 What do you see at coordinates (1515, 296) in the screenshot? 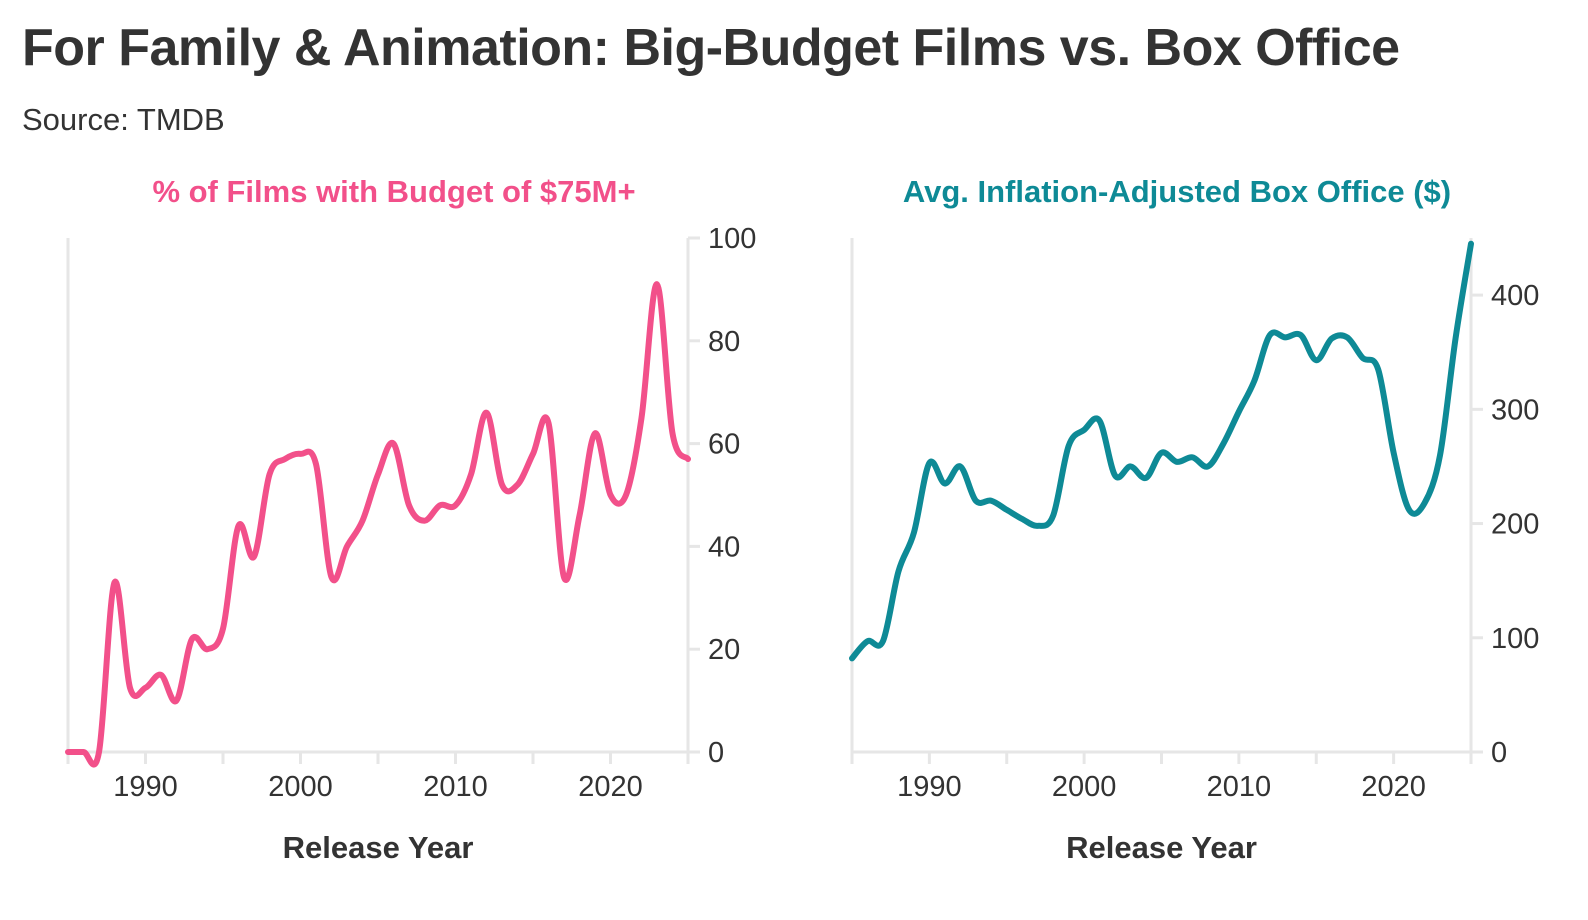
I see `box-office-y-tick-label: 400` at bounding box center [1515, 296].